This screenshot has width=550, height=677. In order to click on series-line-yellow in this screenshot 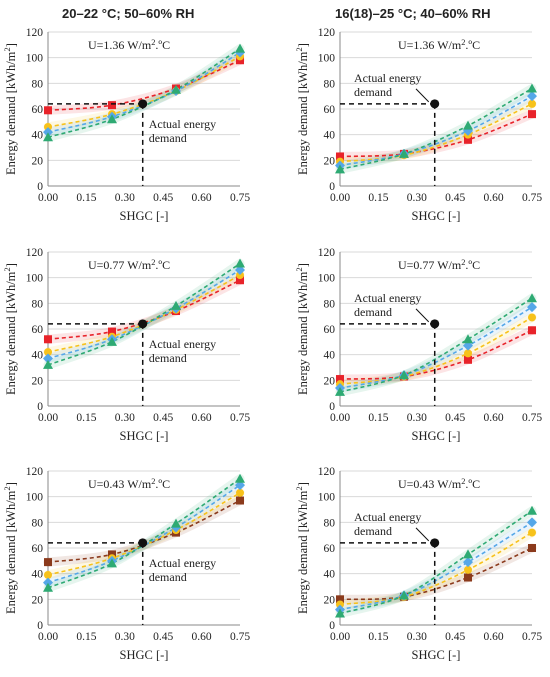, I will do `click(436, 133)`.